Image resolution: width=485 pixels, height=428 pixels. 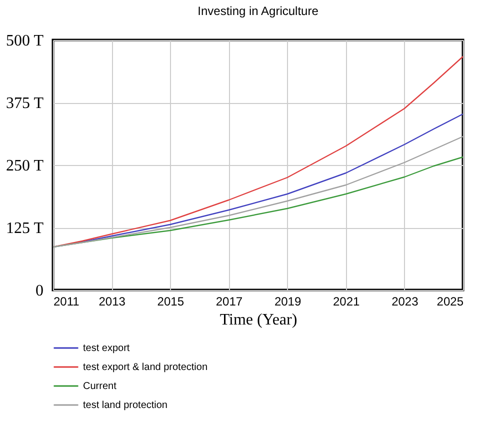 What do you see at coordinates (450, 301) in the screenshot?
I see `x-tick-label: 2025` at bounding box center [450, 301].